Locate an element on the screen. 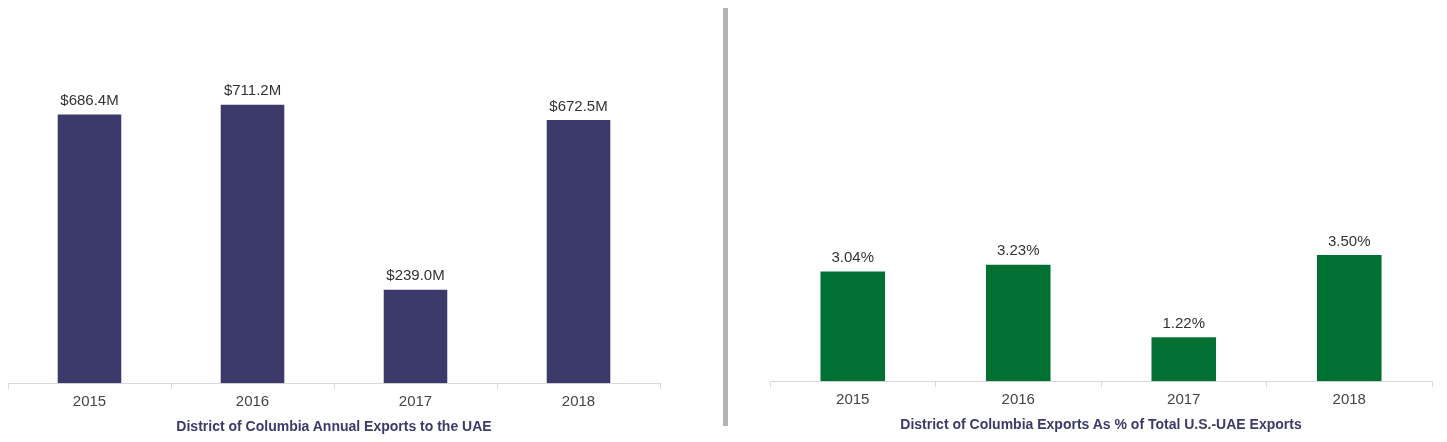 Image resolution: width=1447 pixels, height=442 pixels. data-label: 3.23% is located at coordinates (1018, 250).